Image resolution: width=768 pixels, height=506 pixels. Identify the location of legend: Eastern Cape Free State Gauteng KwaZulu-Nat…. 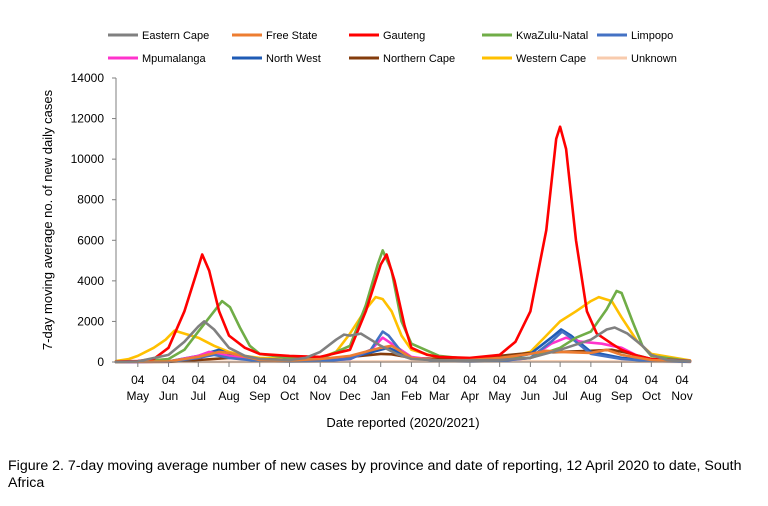
(392, 47).